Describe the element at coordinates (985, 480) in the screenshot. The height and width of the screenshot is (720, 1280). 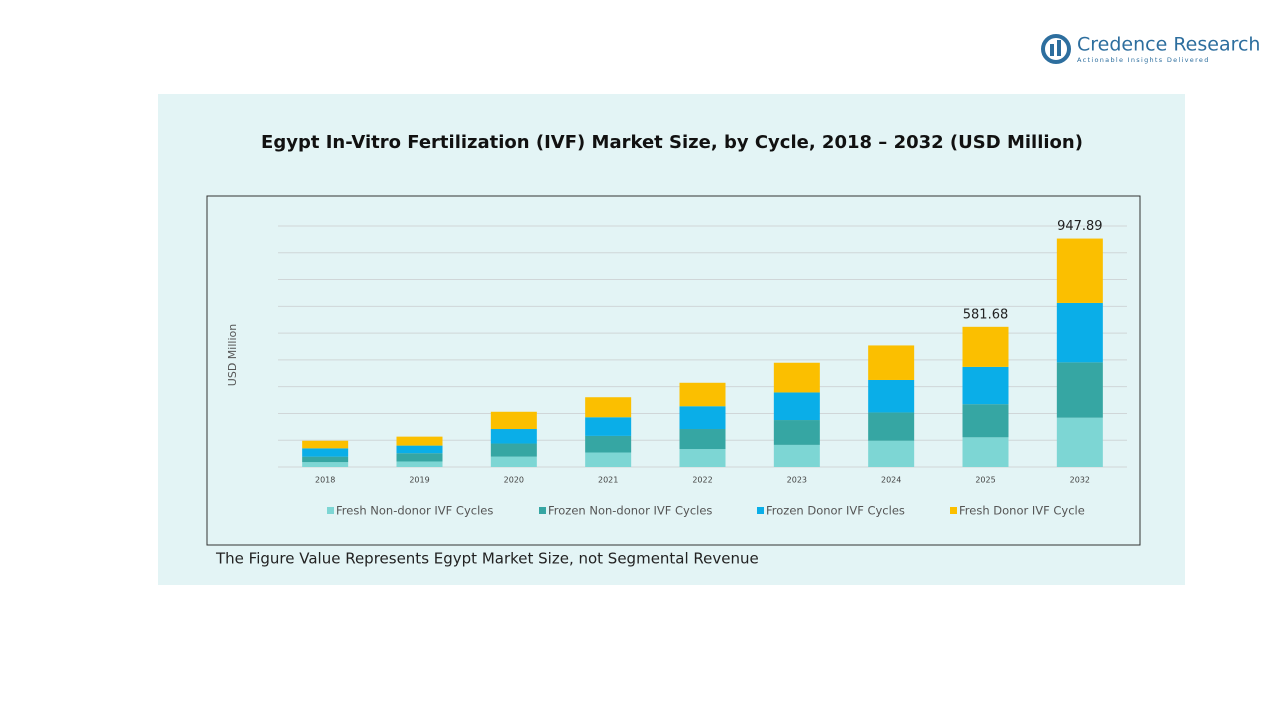
I see `x-tick-label: 2025` at that location.